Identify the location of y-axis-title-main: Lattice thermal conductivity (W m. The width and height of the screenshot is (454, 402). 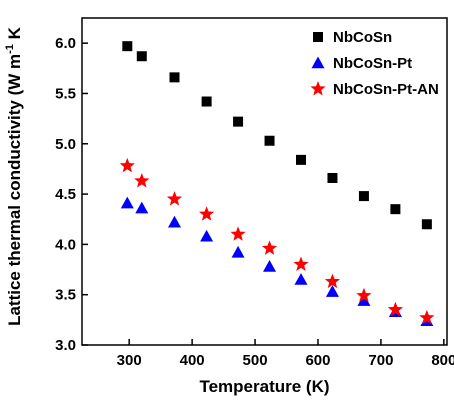
(14, 190).